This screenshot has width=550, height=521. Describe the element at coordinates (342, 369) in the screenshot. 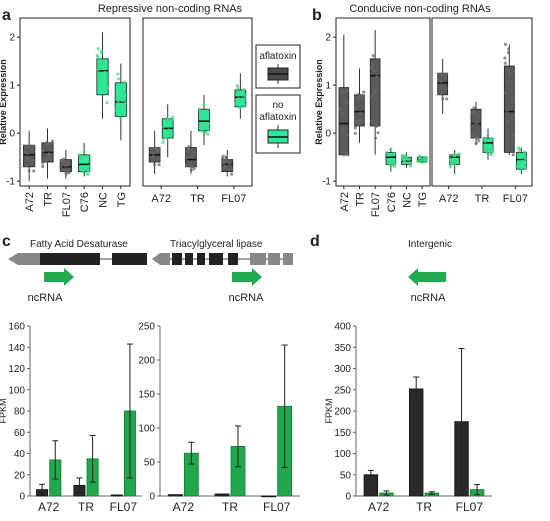

I see `y-tick-label: 300` at that location.